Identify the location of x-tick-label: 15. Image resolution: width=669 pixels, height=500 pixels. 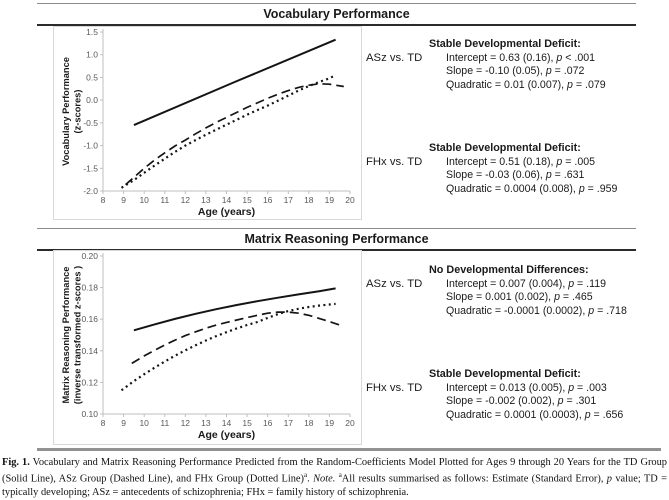
(247, 200).